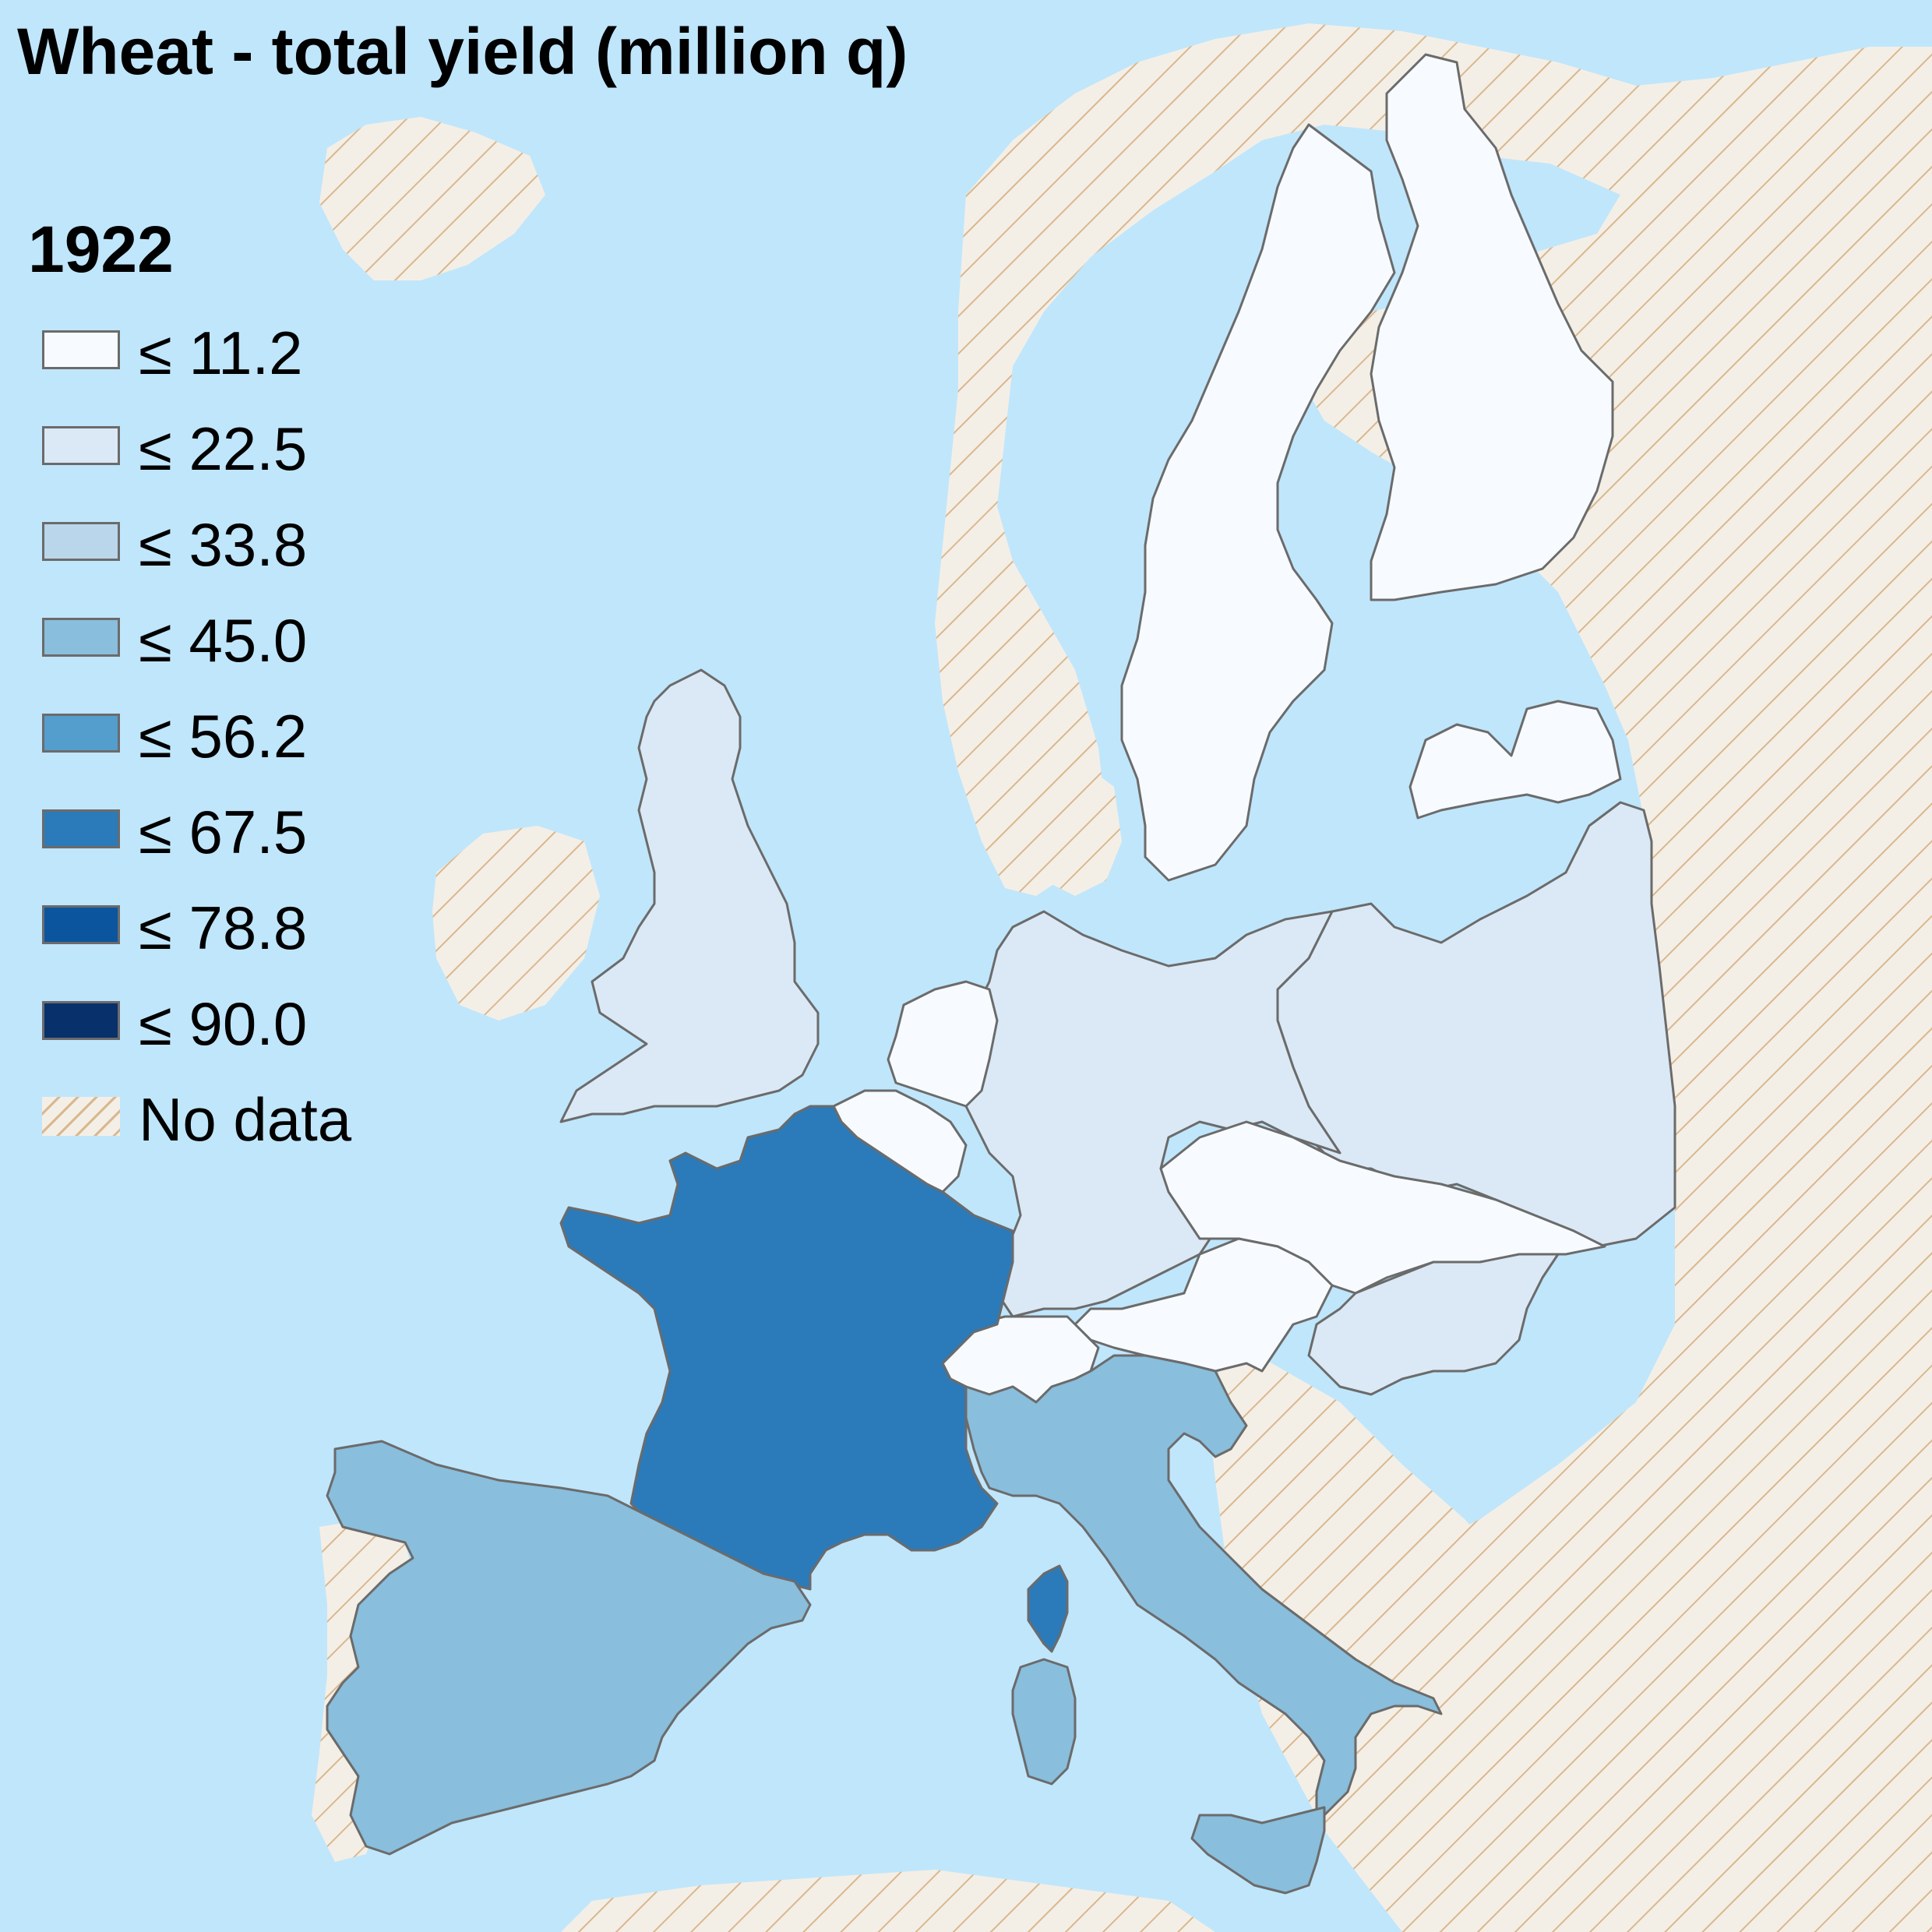  Describe the element at coordinates (224, 736) in the screenshot. I see `legend-label: ≤ 56.2` at that location.